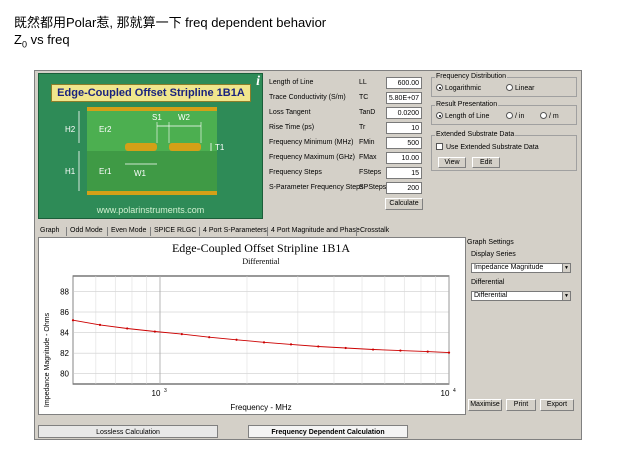 Image resolution: width=638 pixels, height=451 pixels. What do you see at coordinates (150, 210) in the screenshot?
I see `polar-url: www.polarinstruments.com` at bounding box center [150, 210].